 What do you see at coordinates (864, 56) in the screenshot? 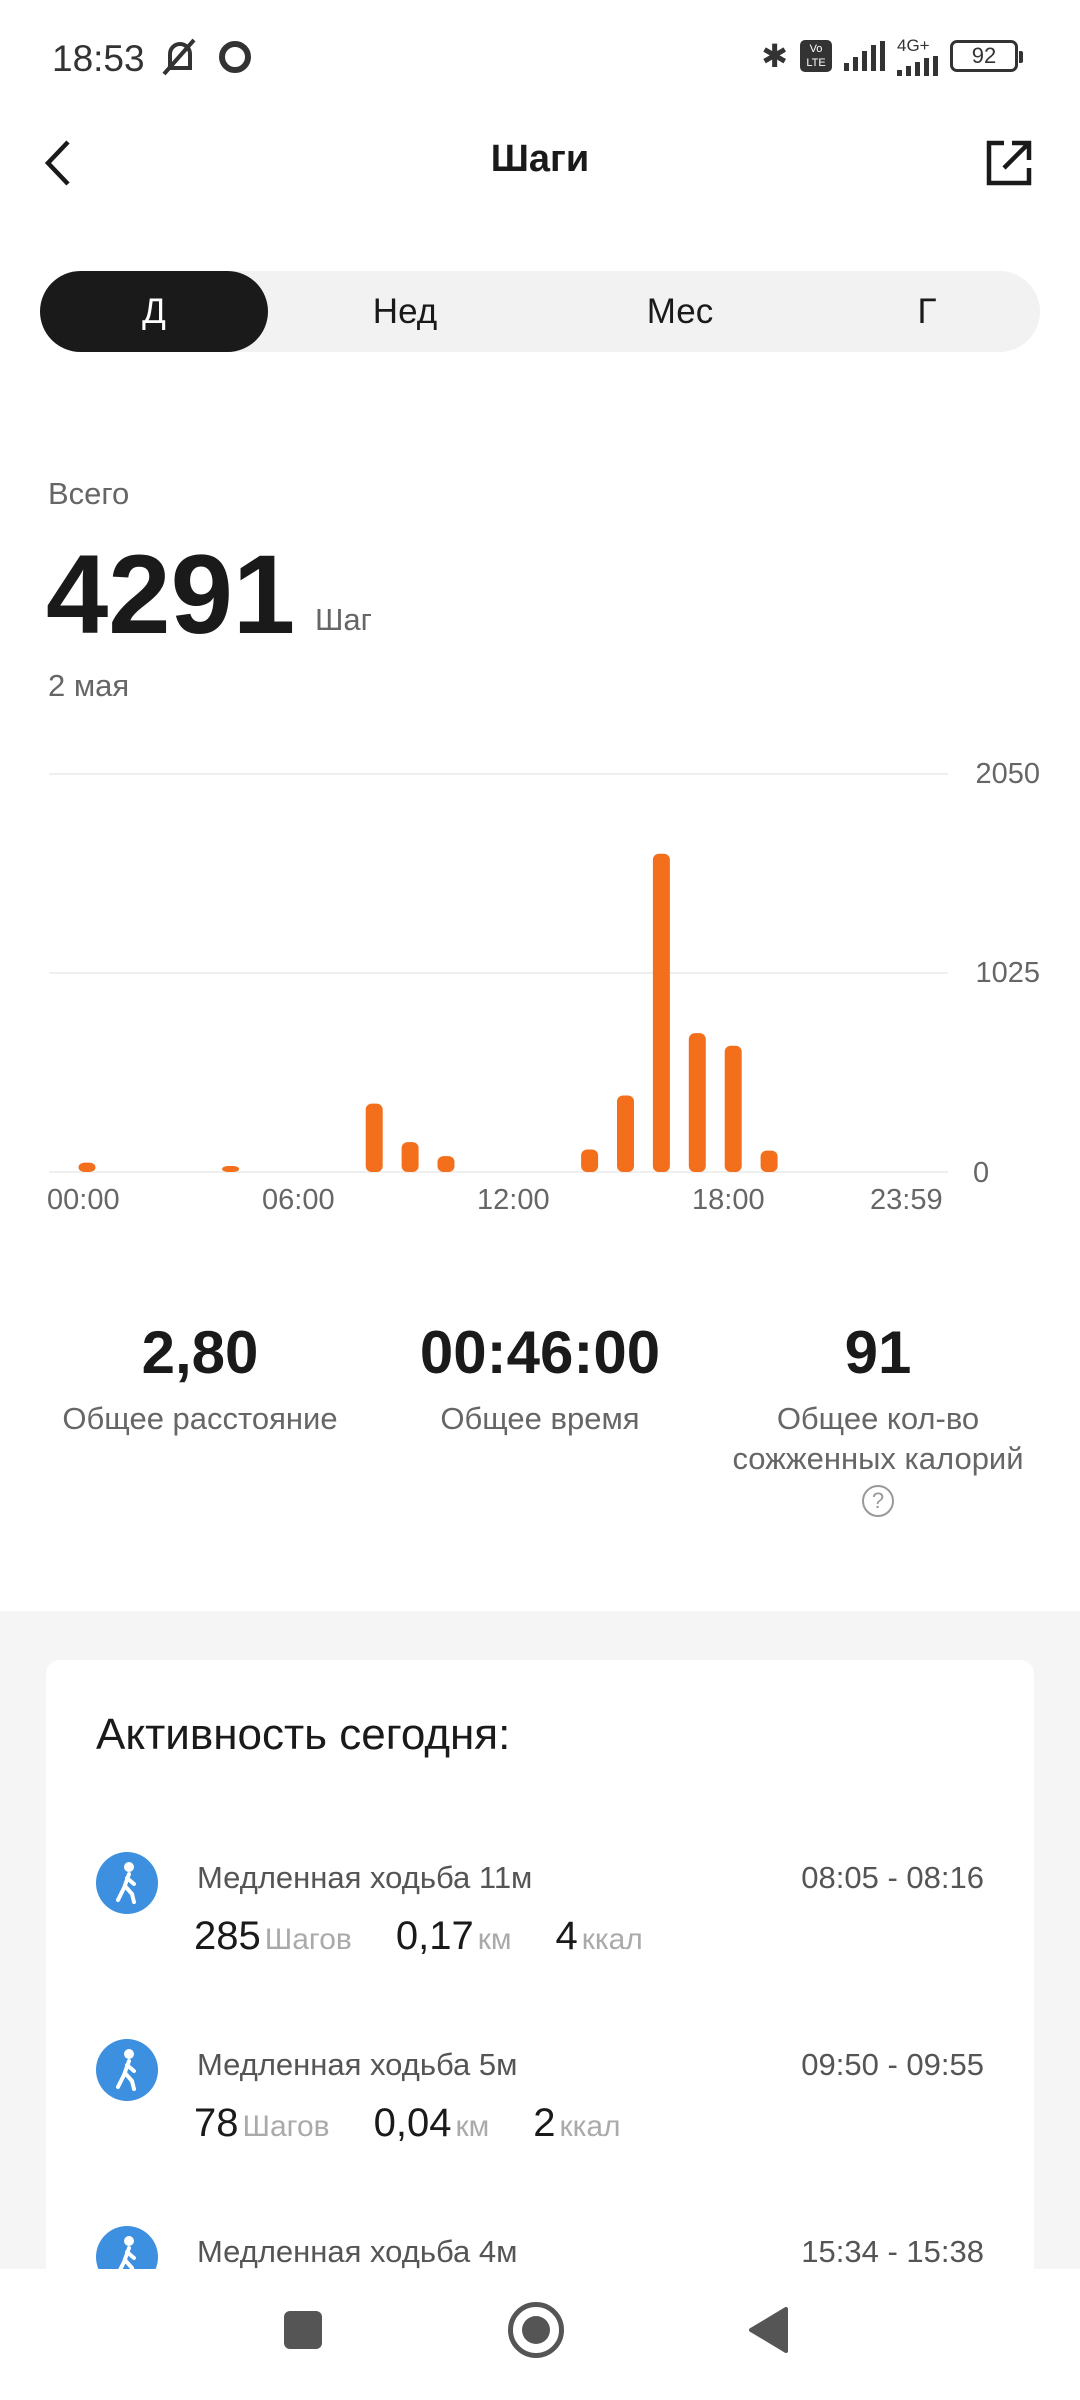
I see `signal-icon` at bounding box center [864, 56].